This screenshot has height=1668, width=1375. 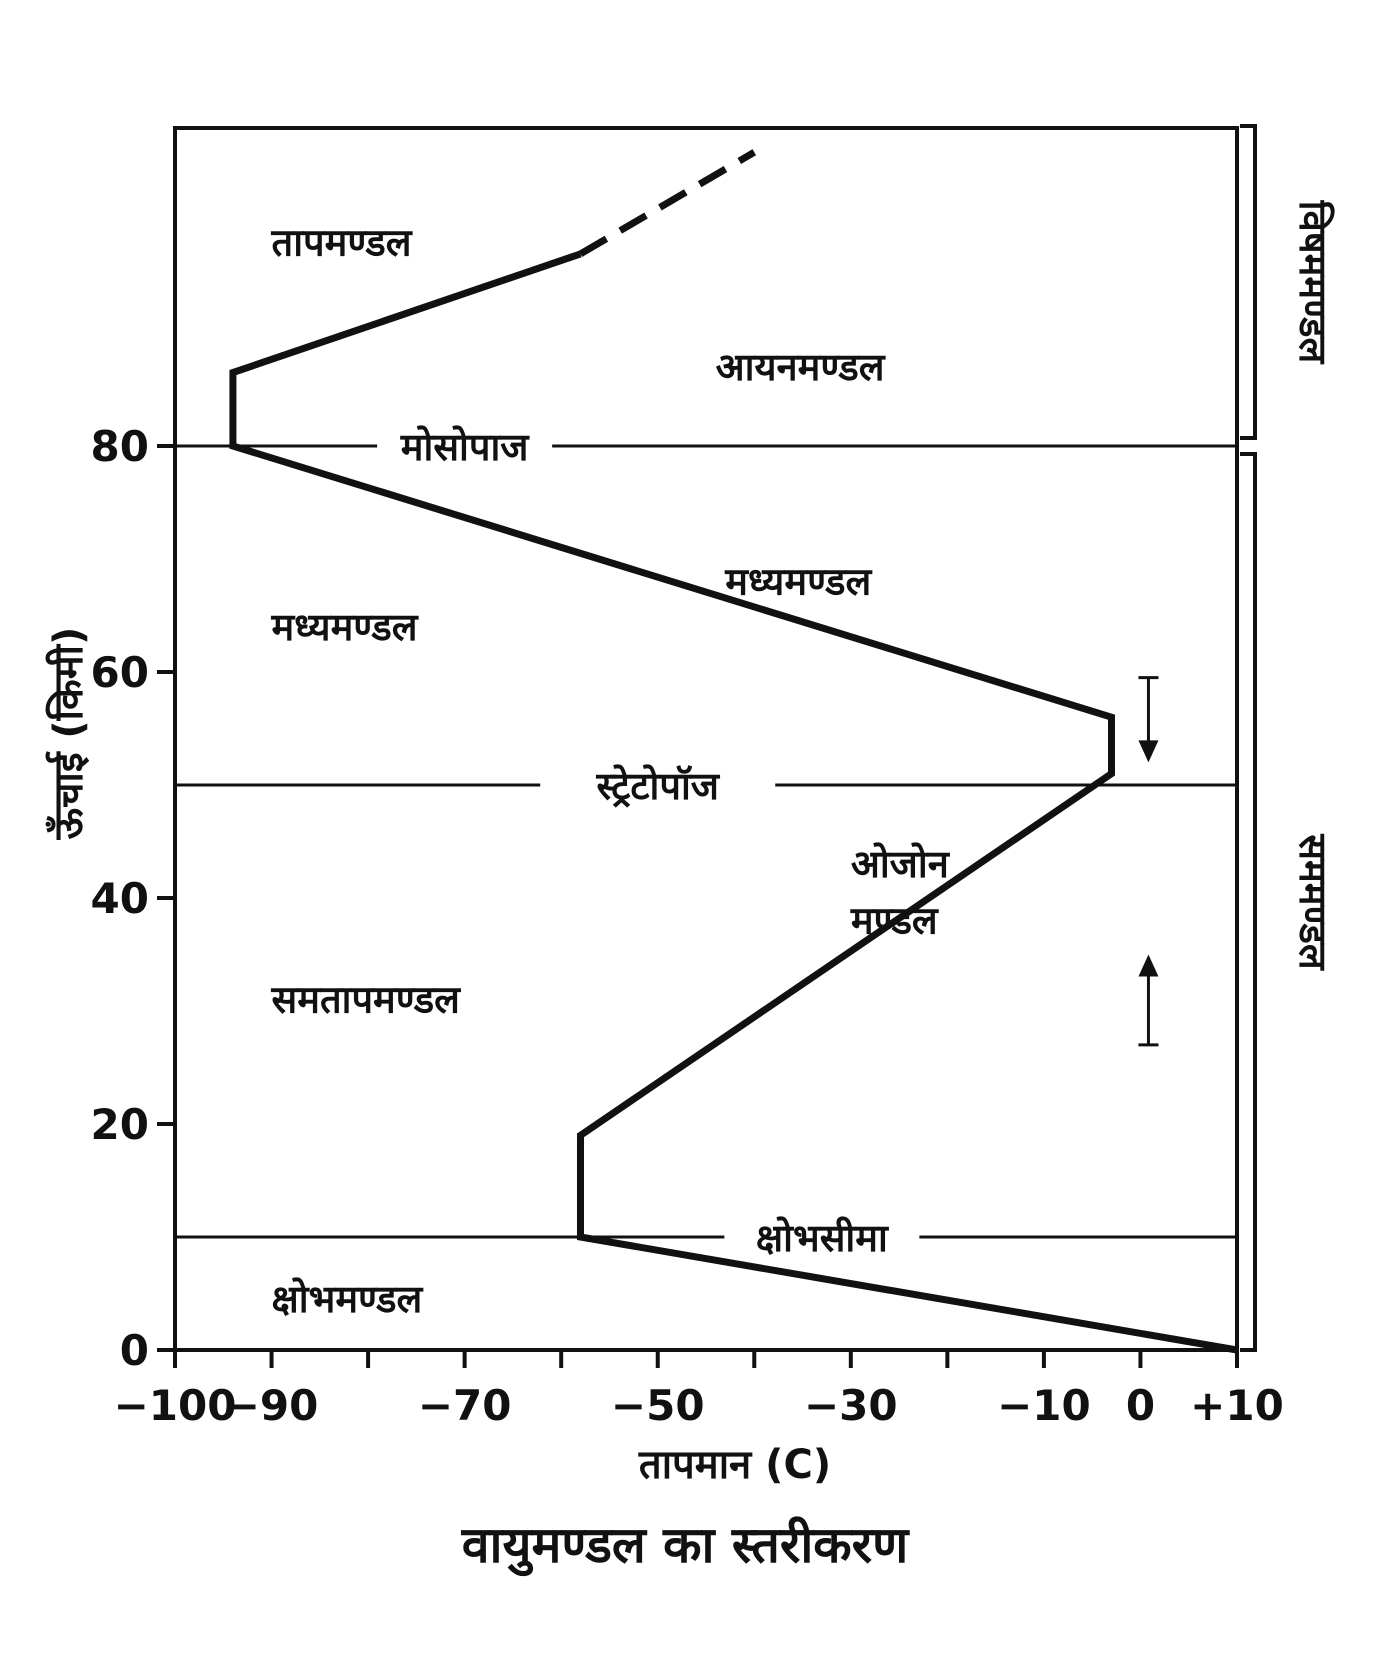 What do you see at coordinates (1287, 738) in the screenshot?
I see `brackets: विषममण्डल सममण्डल` at bounding box center [1287, 738].